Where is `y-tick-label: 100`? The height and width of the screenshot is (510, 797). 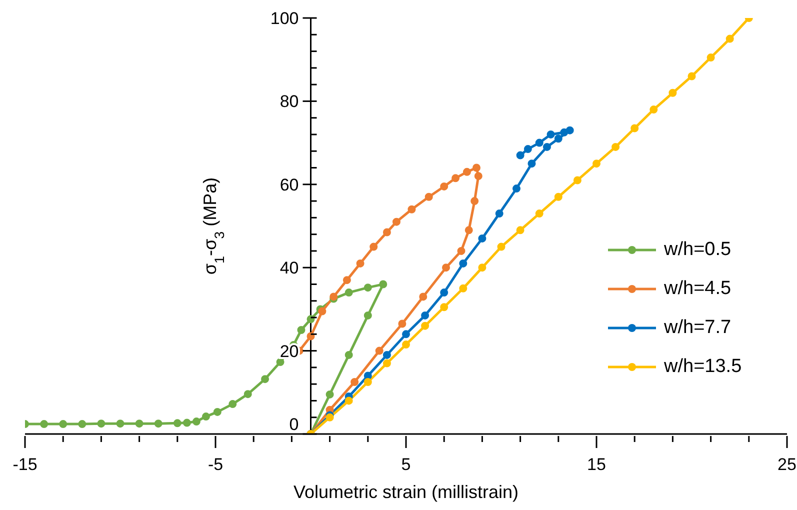
y-tick-label: 100 is located at coordinates (284, 18).